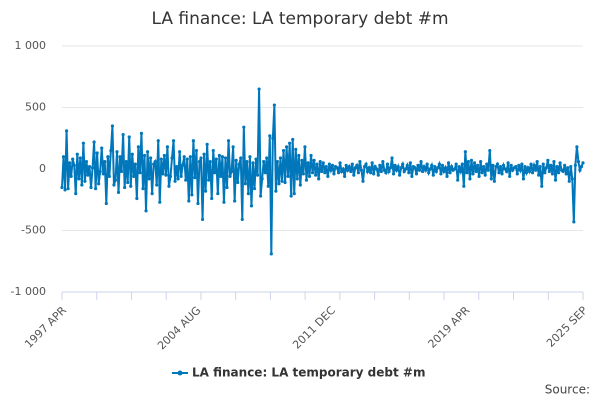  I want to click on legend-marker, so click(180, 373).